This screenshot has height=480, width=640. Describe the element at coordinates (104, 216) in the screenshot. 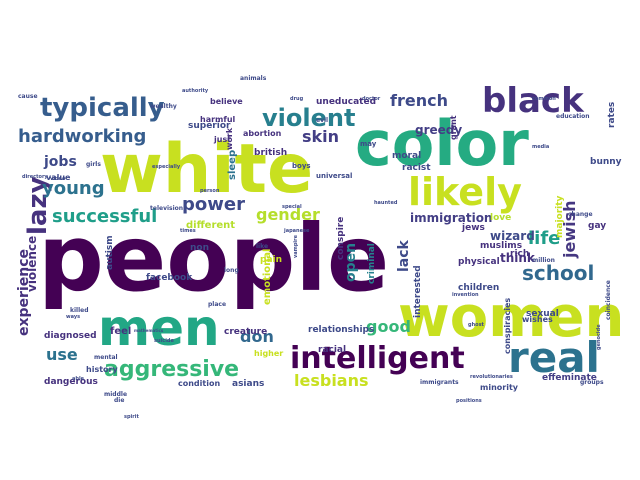

I see `word-successful: successful` at that location.